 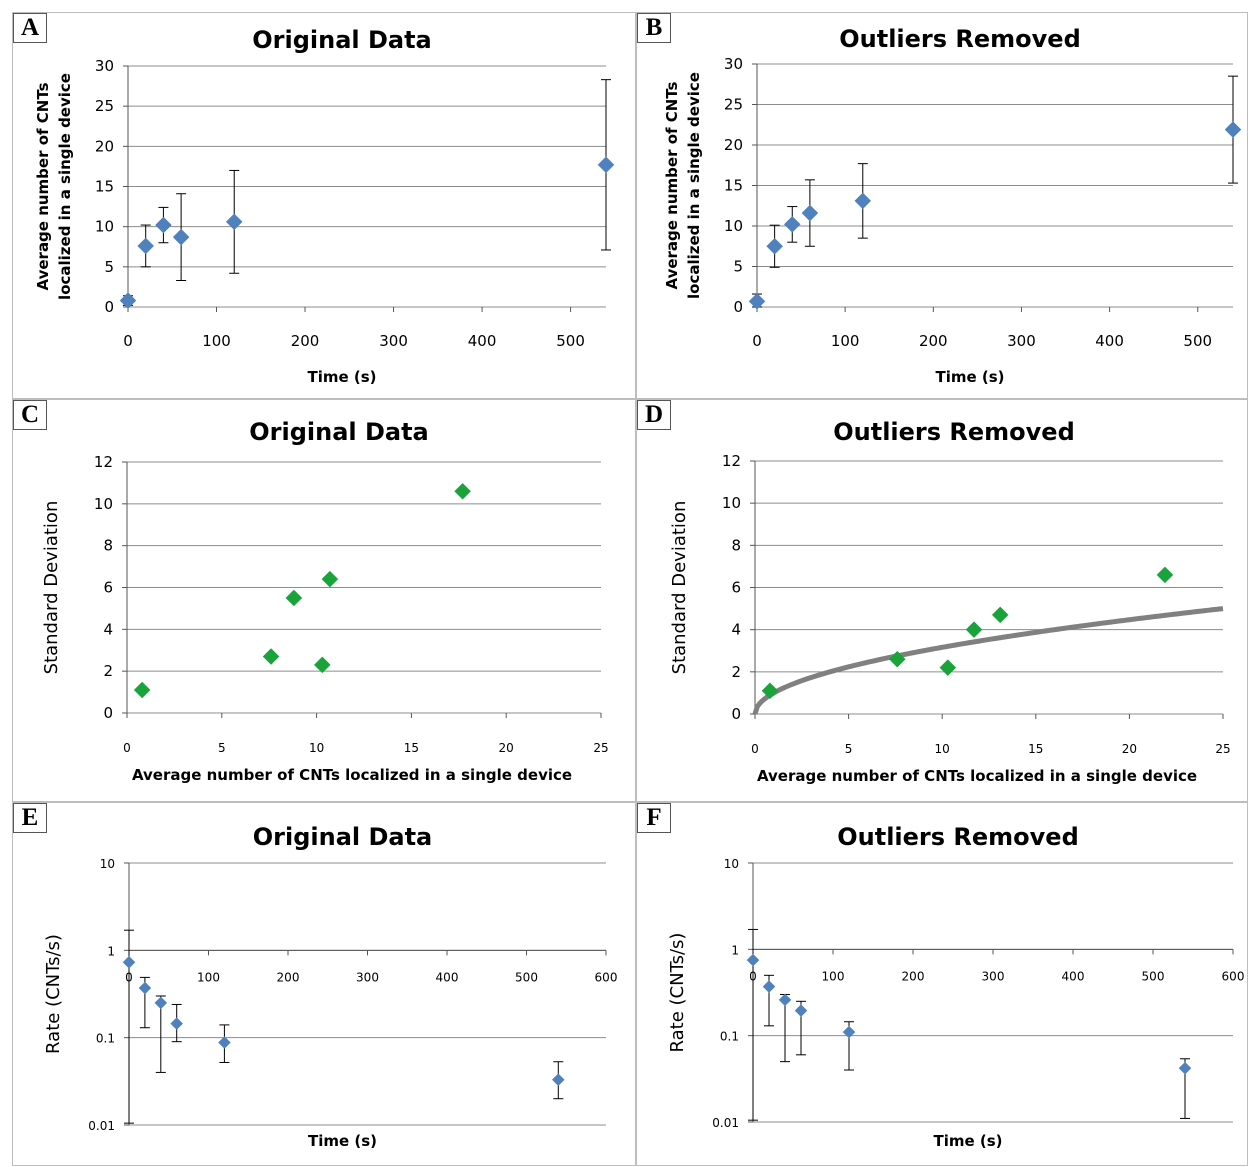 I want to click on panel-letter: A, so click(x=30, y=28).